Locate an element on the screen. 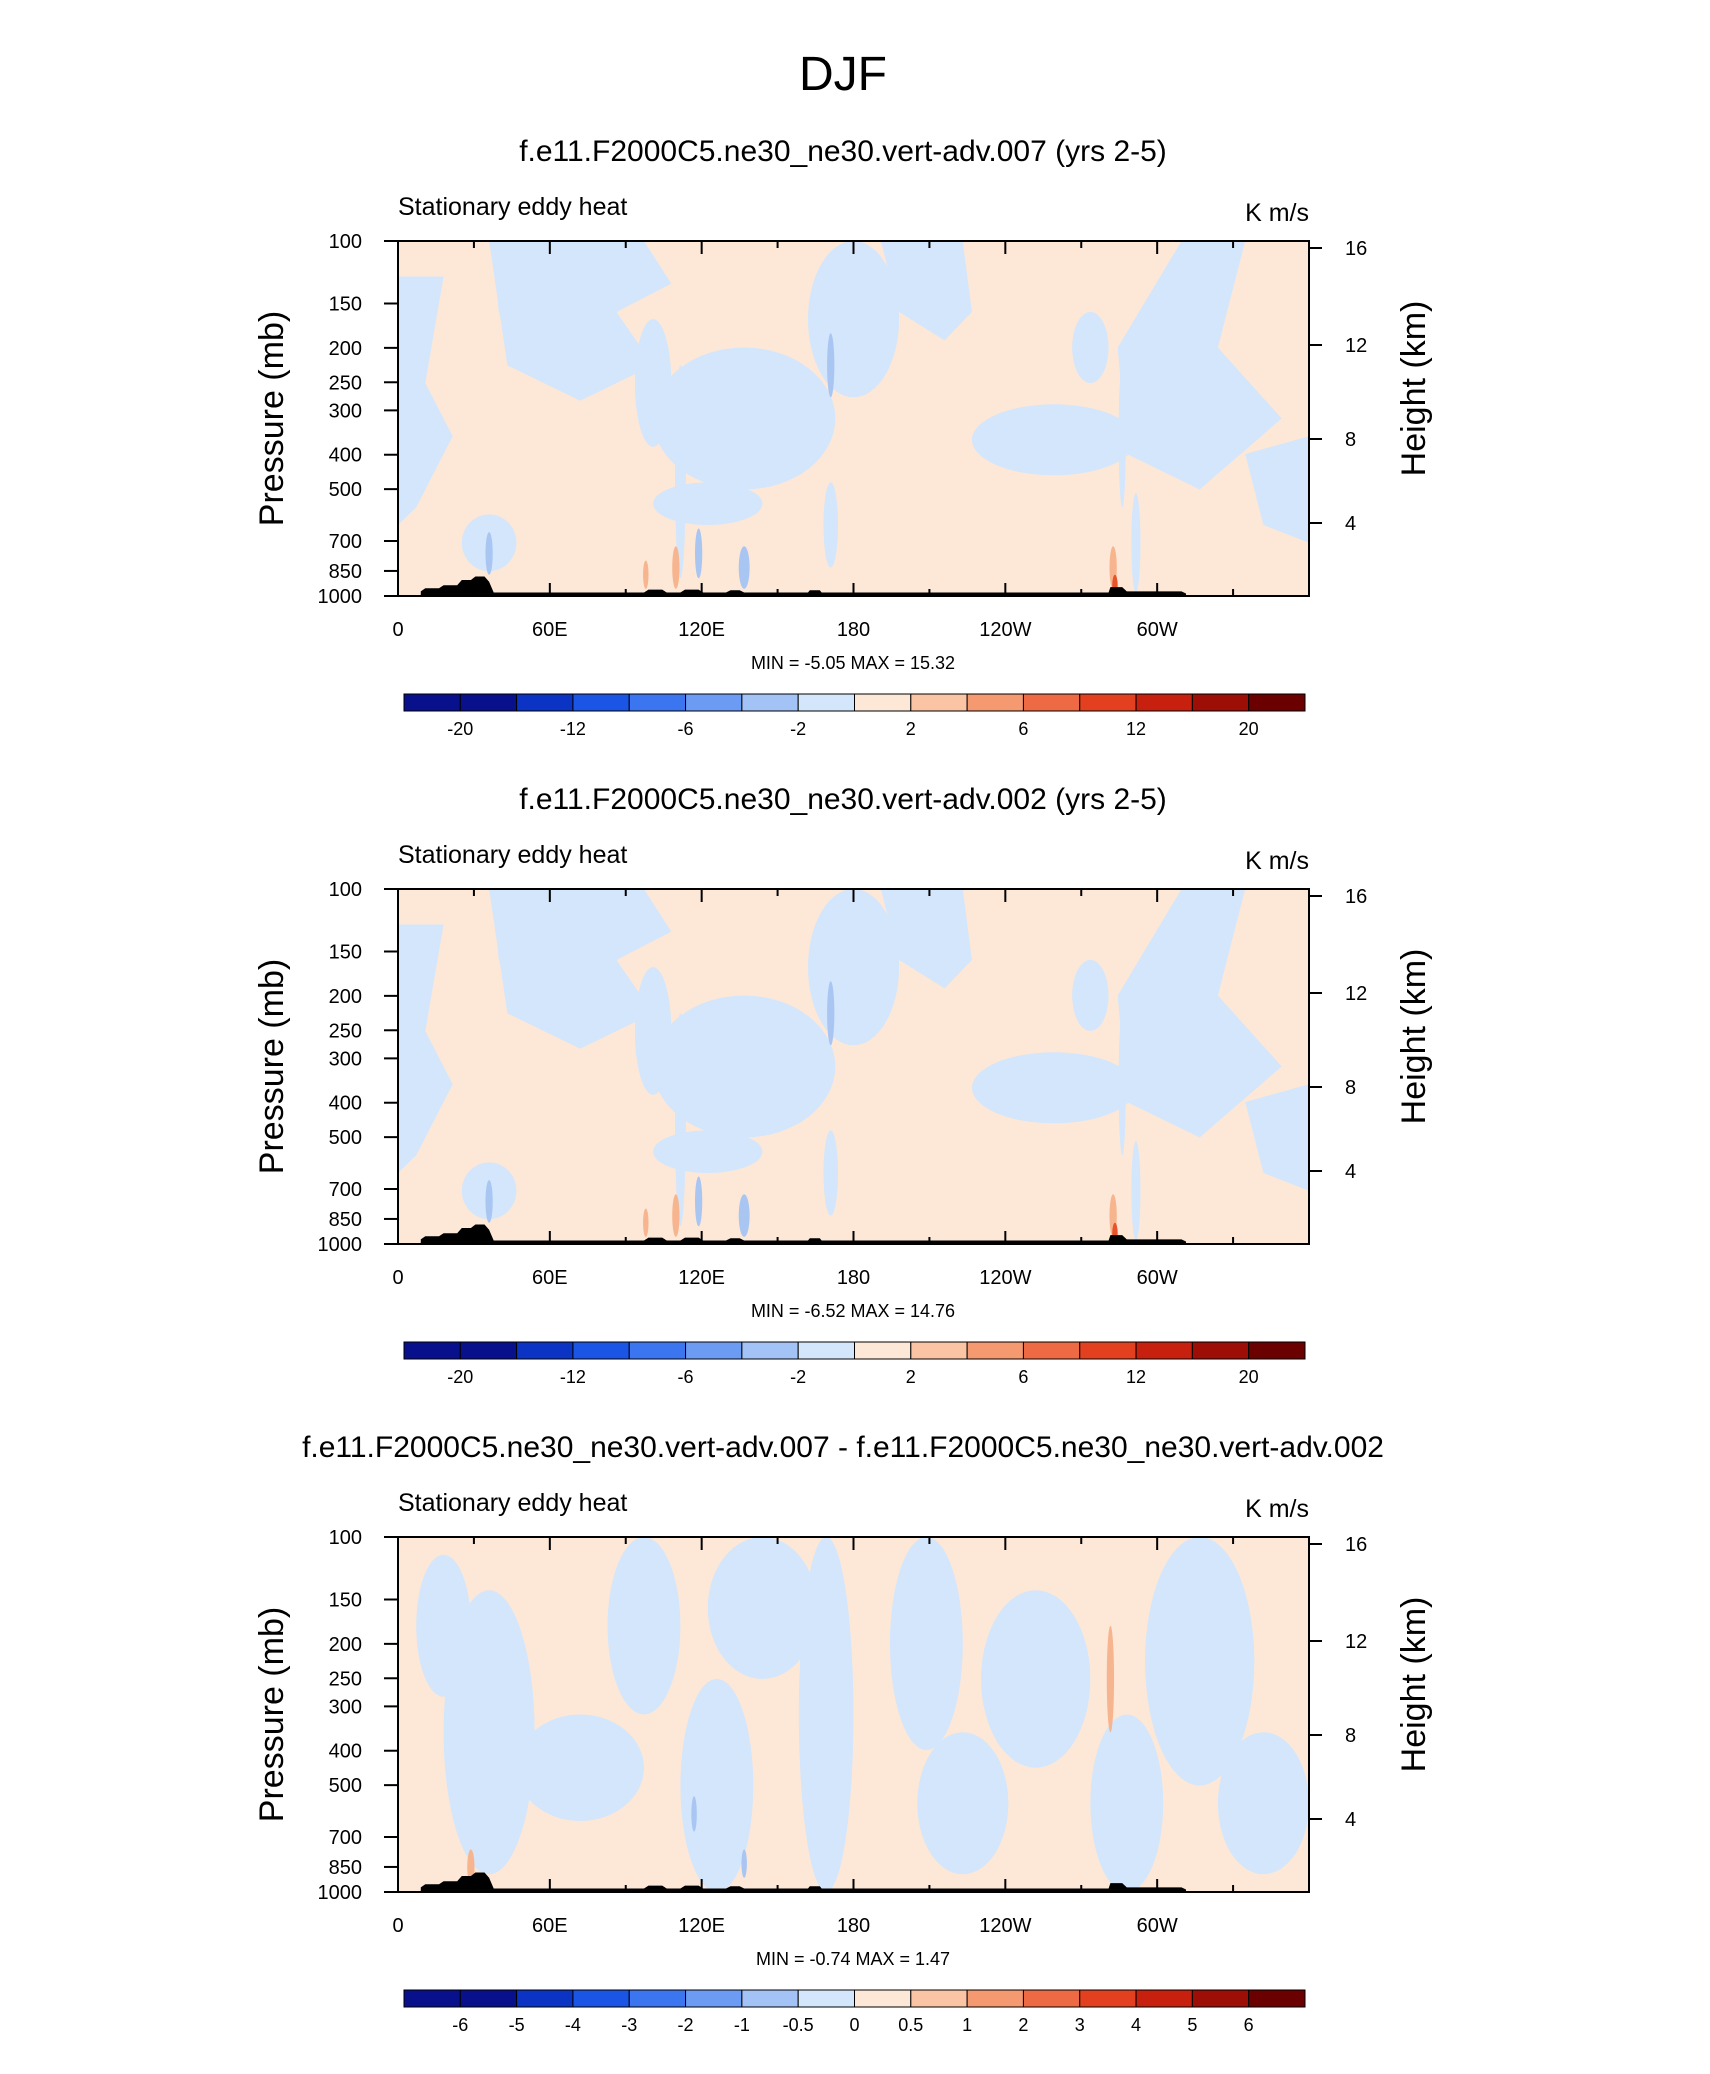  colorbar-label: -6 is located at coordinates (686, 1377).